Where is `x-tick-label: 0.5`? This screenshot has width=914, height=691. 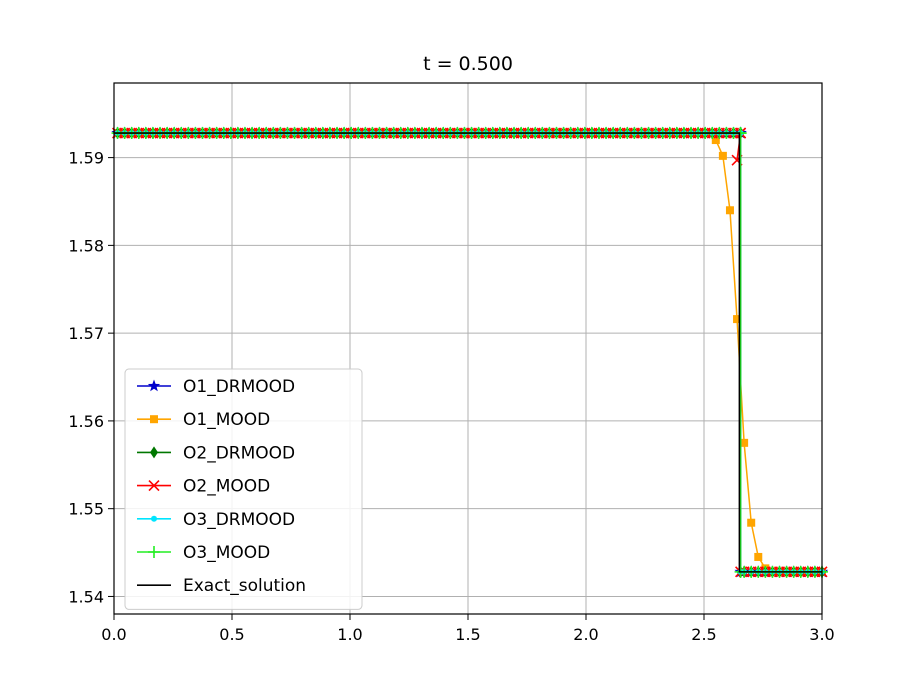
x-tick-label: 0.5 is located at coordinates (231, 634).